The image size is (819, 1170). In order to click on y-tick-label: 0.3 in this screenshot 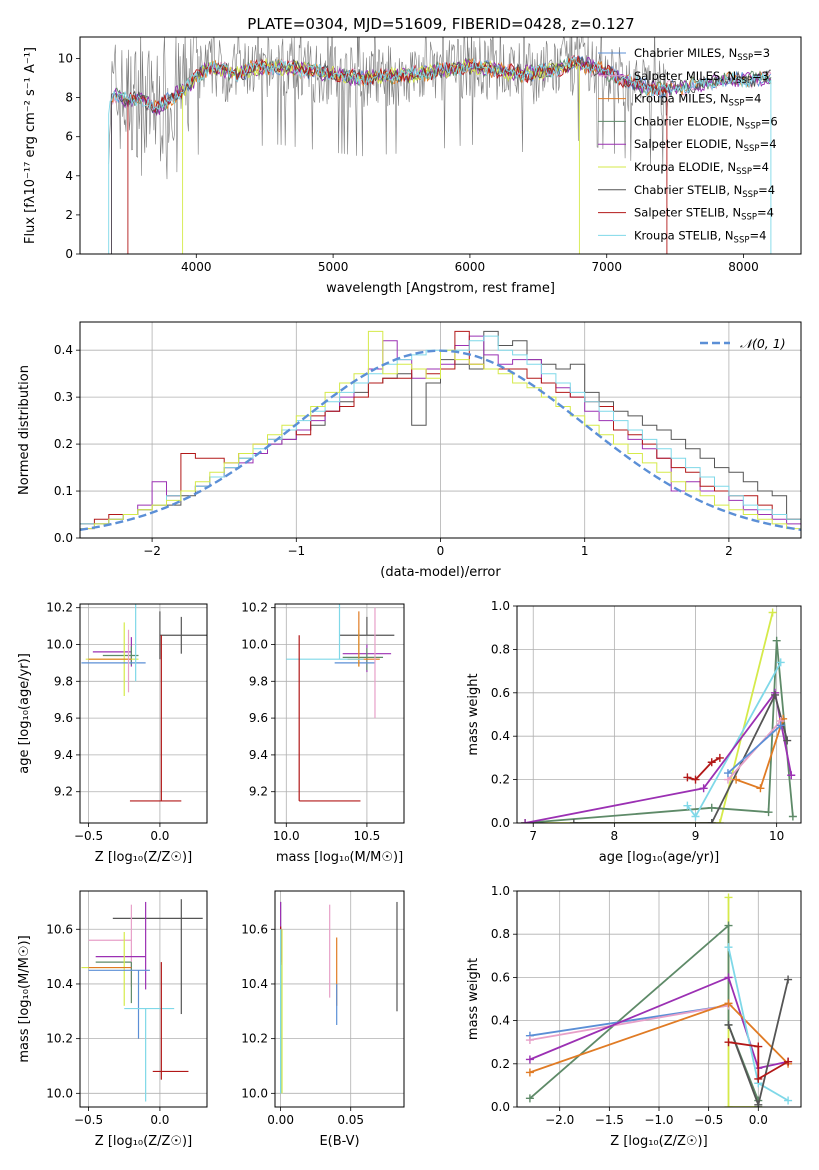, I will do `click(63, 397)`.